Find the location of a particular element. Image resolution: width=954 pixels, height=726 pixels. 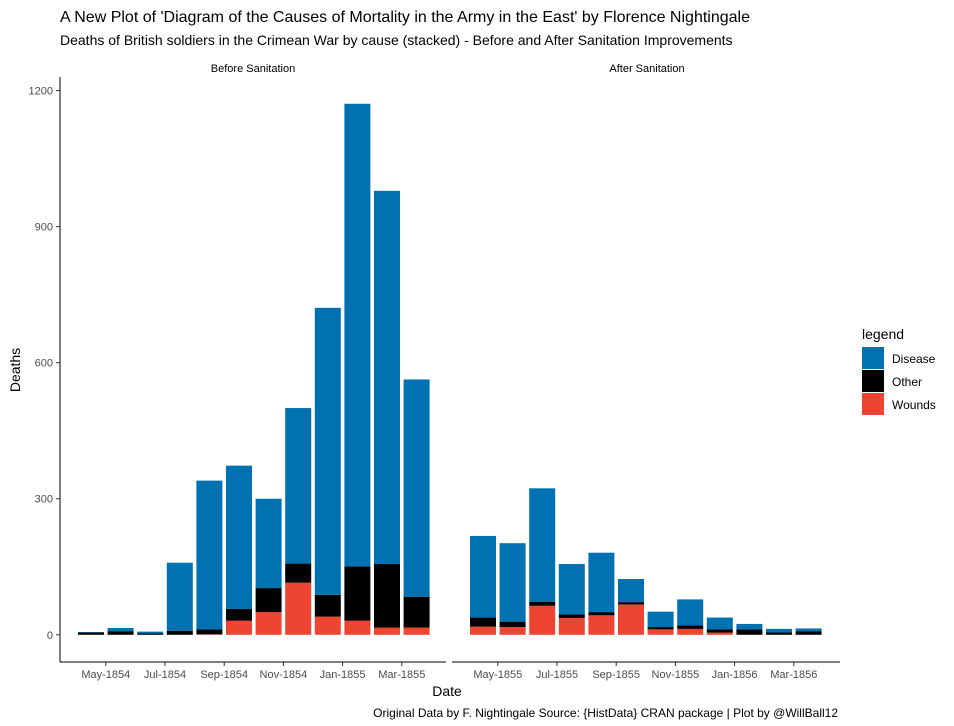

x-tick-label: Sep-1855 is located at coordinates (616, 675).